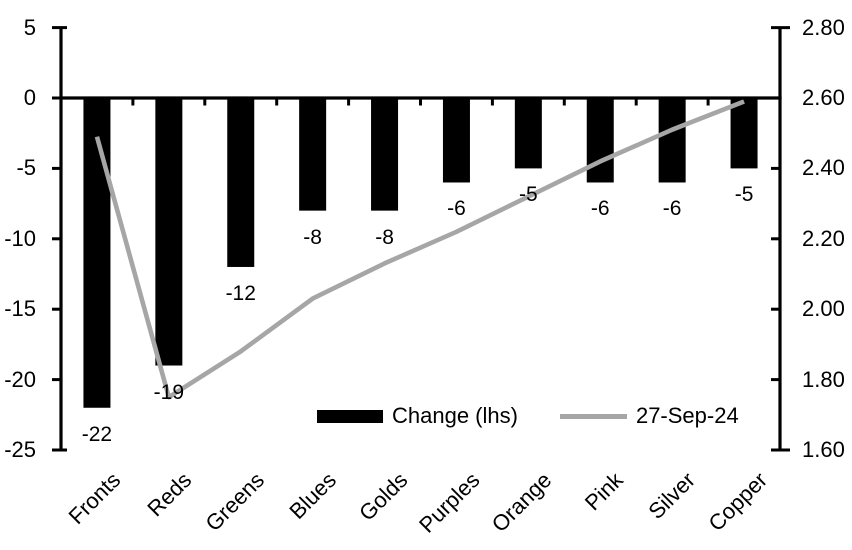 The width and height of the screenshot is (852, 550). What do you see at coordinates (455, 415) in the screenshot?
I see `legend-bar-label: Change (lhs)` at bounding box center [455, 415].